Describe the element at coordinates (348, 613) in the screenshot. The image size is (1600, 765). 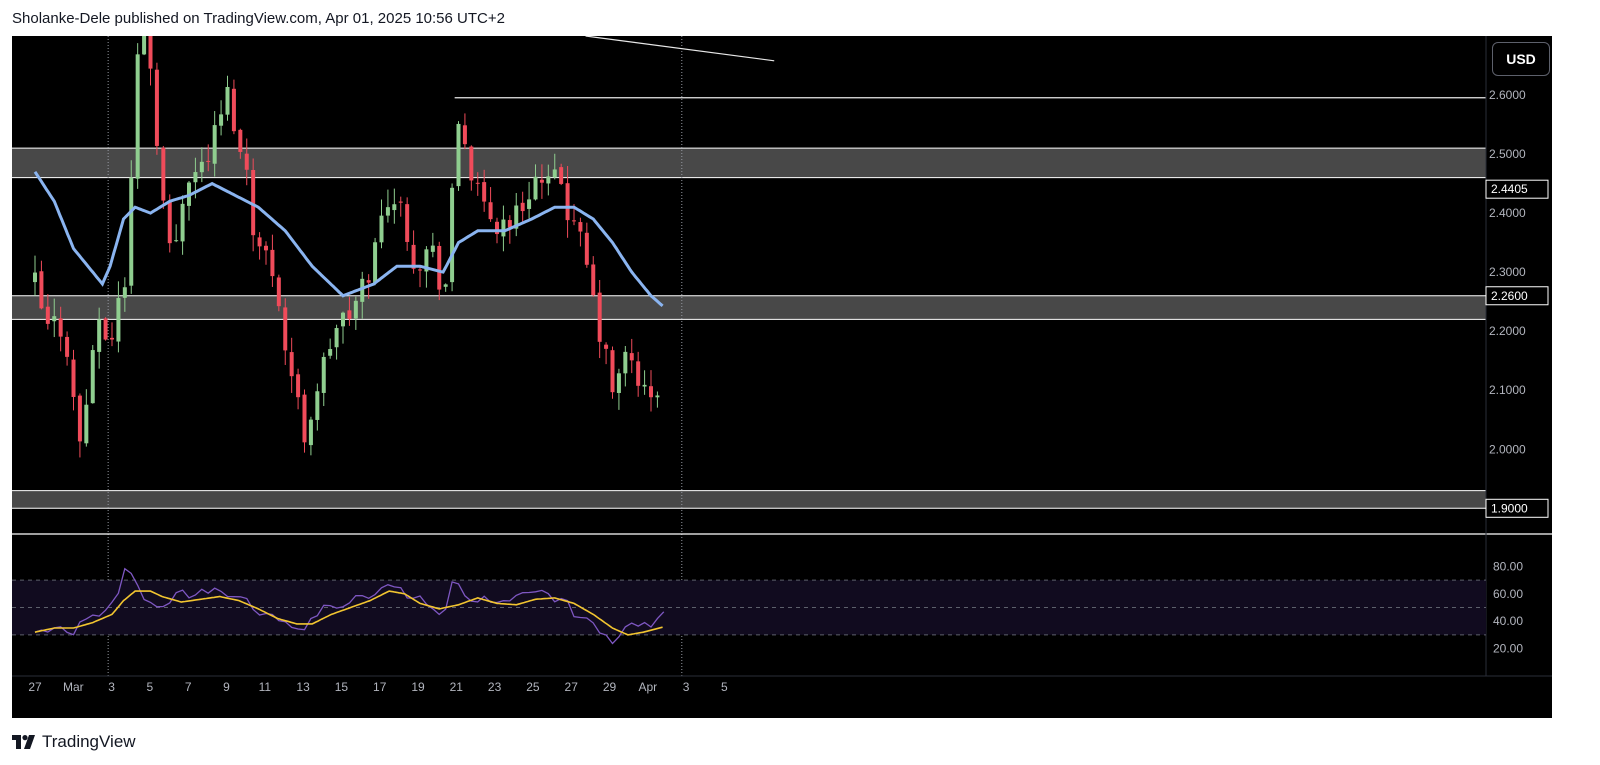
I see `rsi-moving-average-line` at that location.